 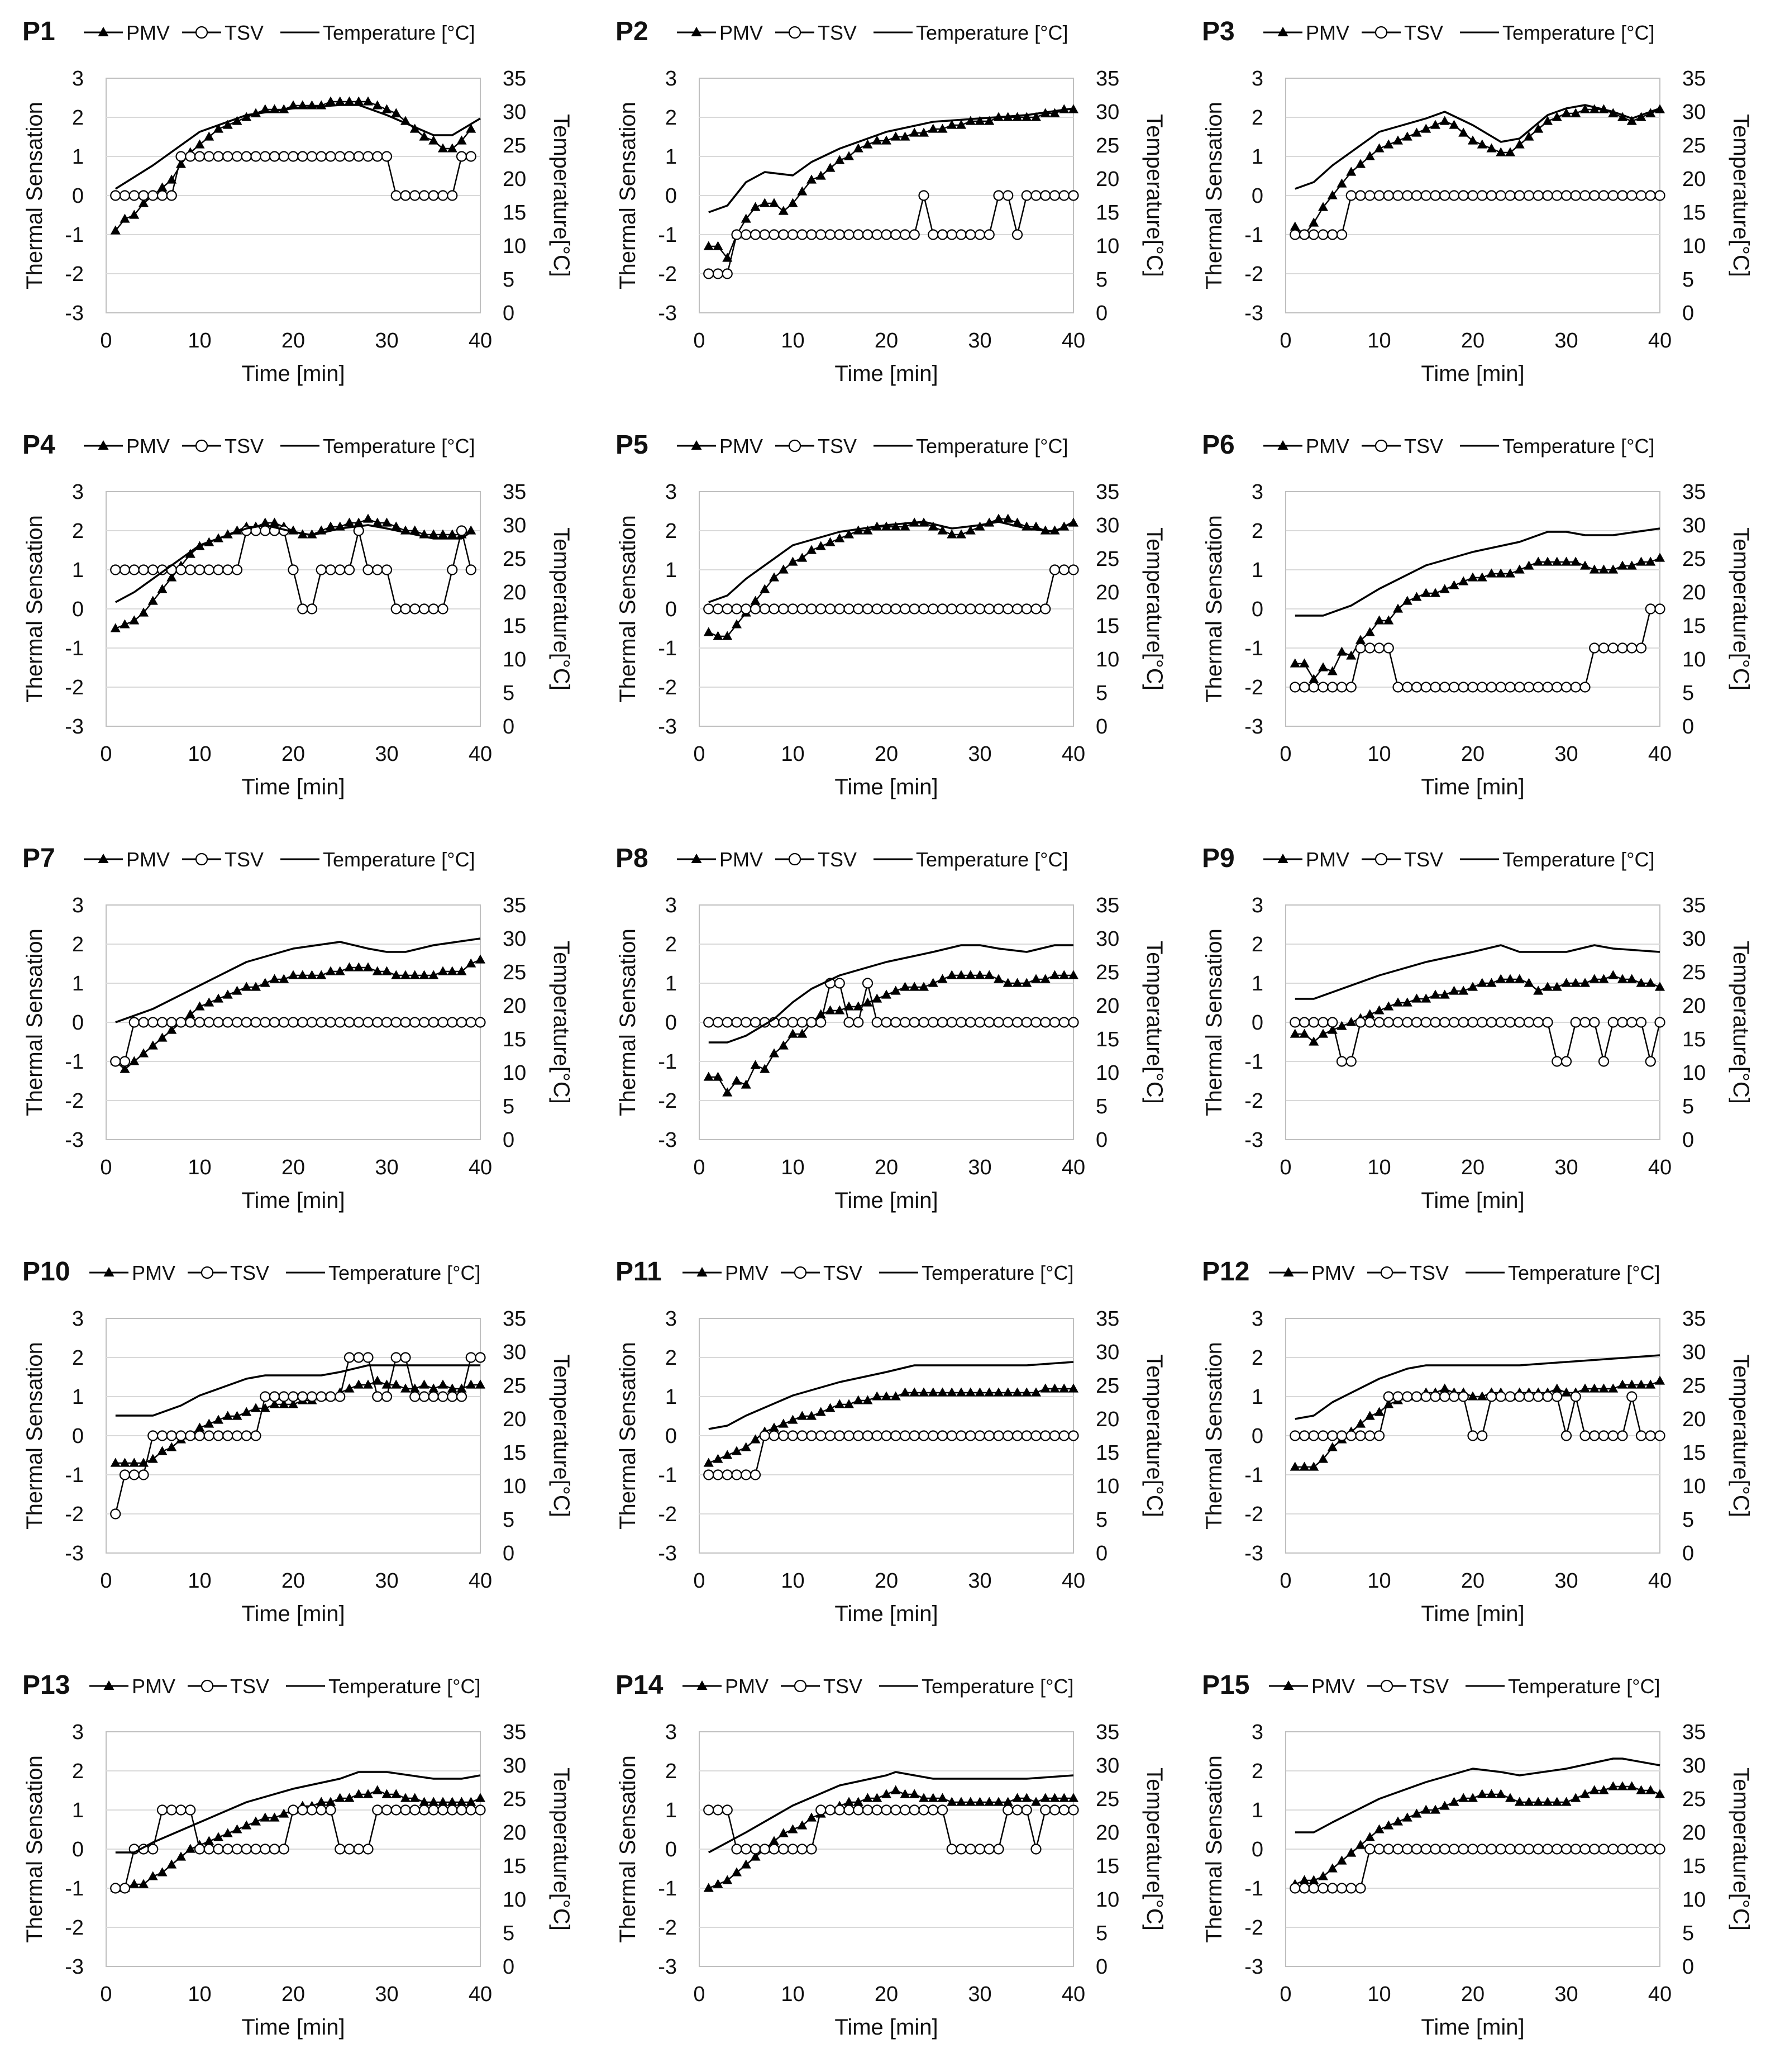 What do you see at coordinates (837, 859) in the screenshot?
I see `legend-label: TSV` at bounding box center [837, 859].